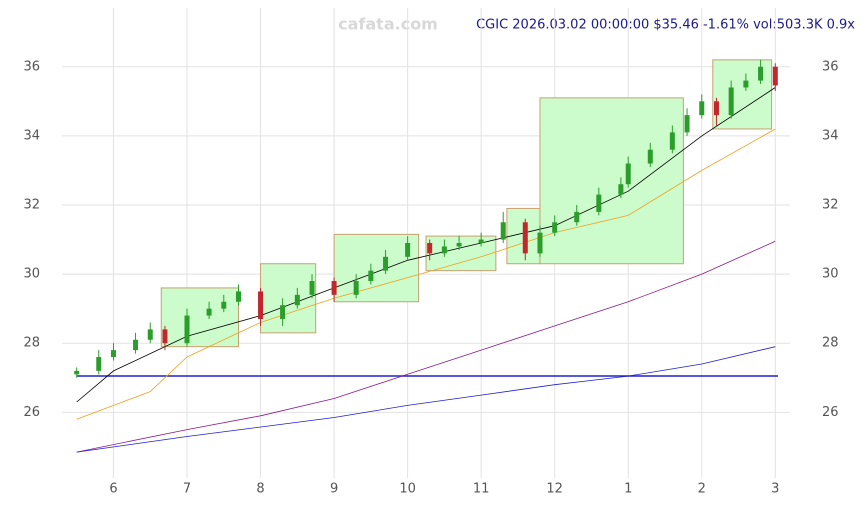 The width and height of the screenshot is (866, 509). What do you see at coordinates (830, 274) in the screenshot?
I see `y-tick-label-right: 30` at bounding box center [830, 274].